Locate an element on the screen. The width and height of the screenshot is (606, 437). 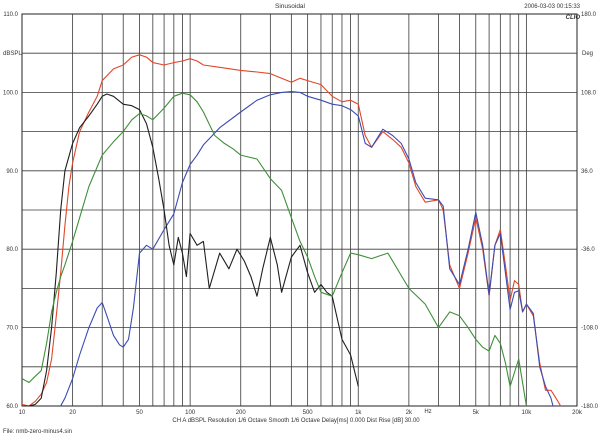
footer-file: File: nmb-zero-minus4.sin is located at coordinates (37, 432).